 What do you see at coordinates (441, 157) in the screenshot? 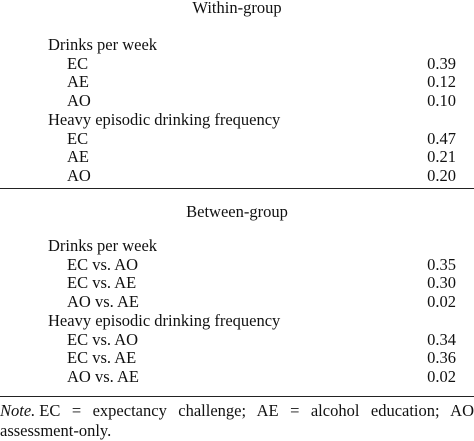
I see `row-value: 0.21` at bounding box center [441, 157].